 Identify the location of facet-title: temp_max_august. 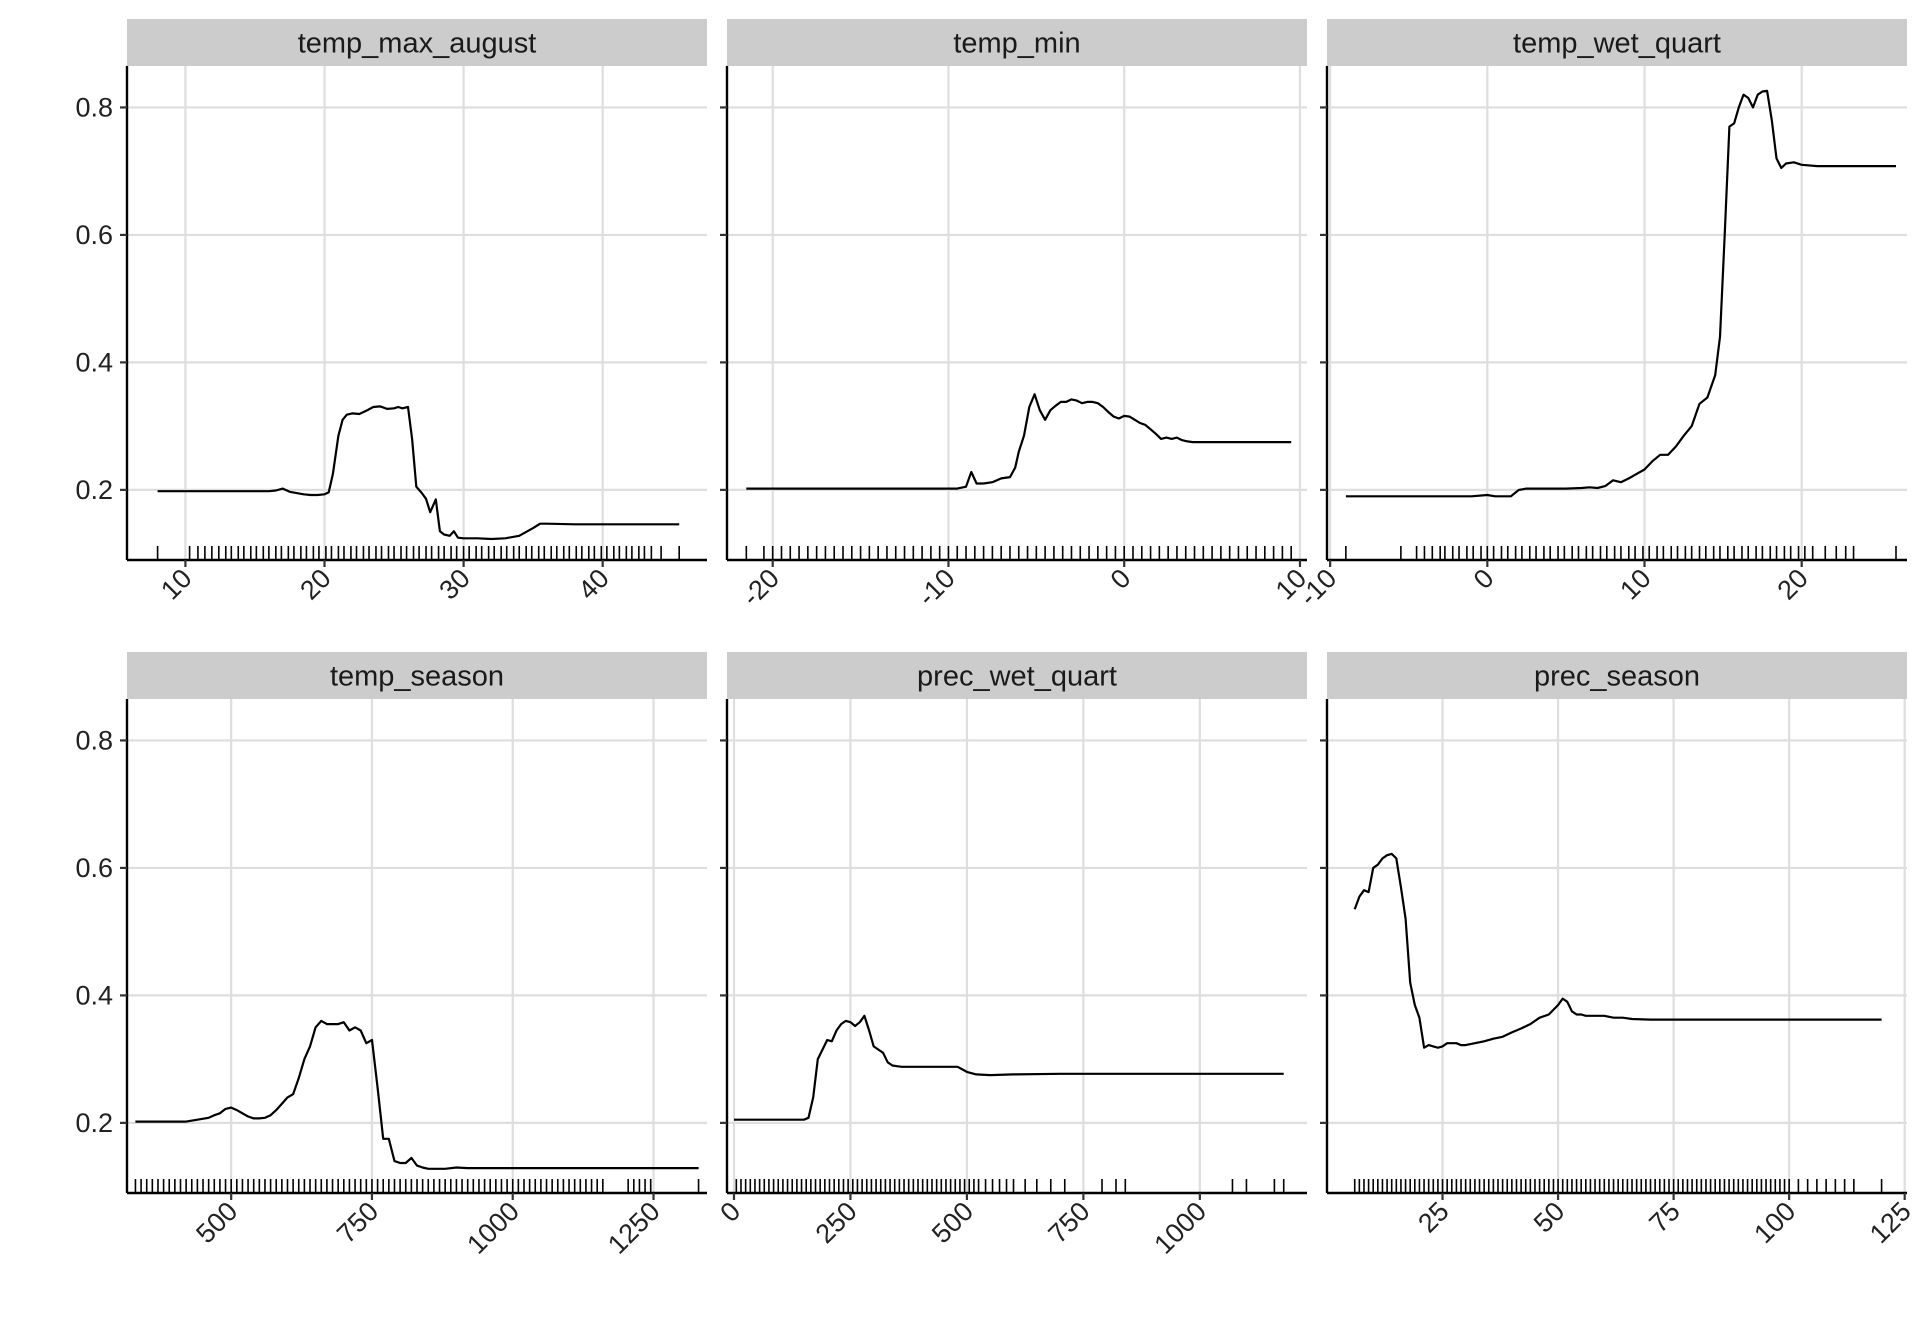
(417, 44).